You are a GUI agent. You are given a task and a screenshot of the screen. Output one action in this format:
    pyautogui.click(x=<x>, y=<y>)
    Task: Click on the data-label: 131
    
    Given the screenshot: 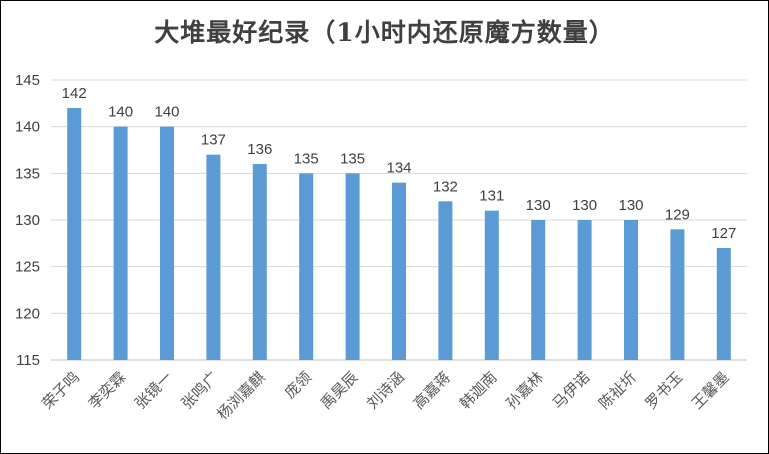 What is the action you would take?
    pyautogui.click(x=491, y=196)
    